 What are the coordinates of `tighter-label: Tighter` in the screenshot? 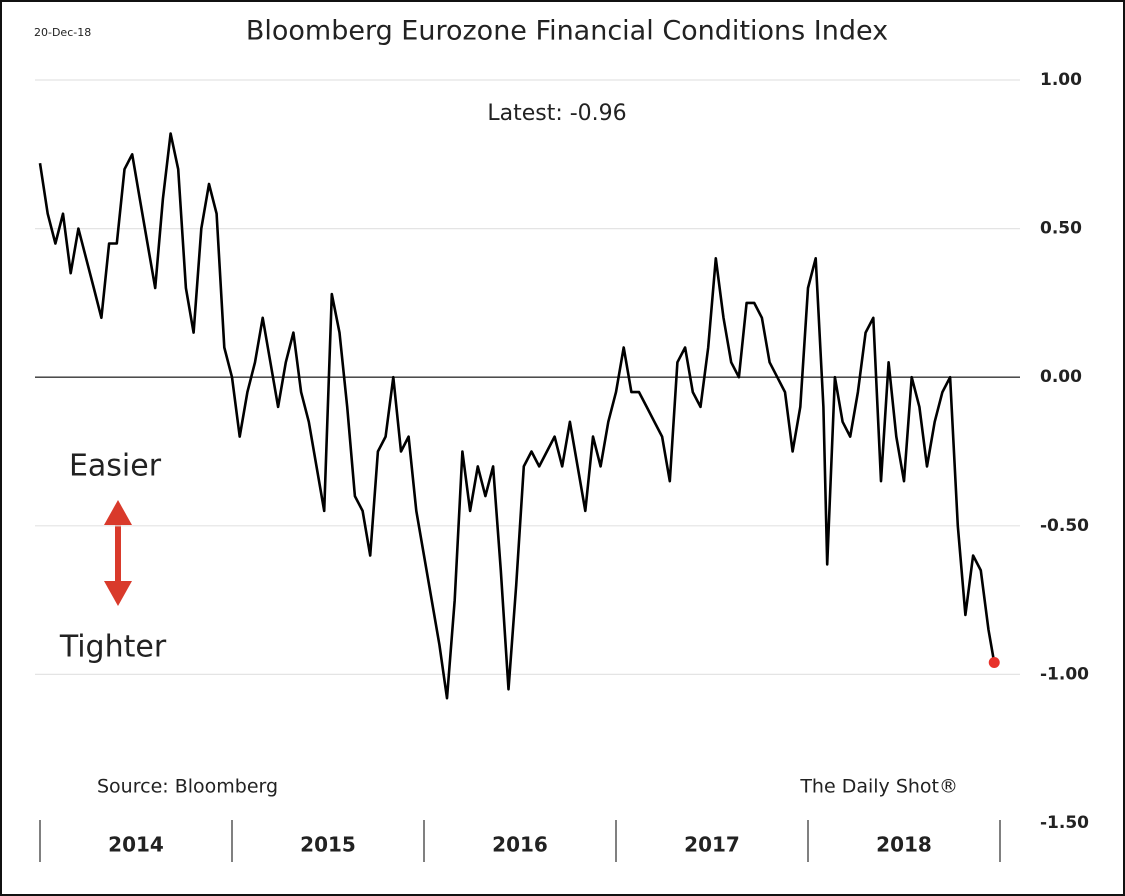 It's located at (113, 647).